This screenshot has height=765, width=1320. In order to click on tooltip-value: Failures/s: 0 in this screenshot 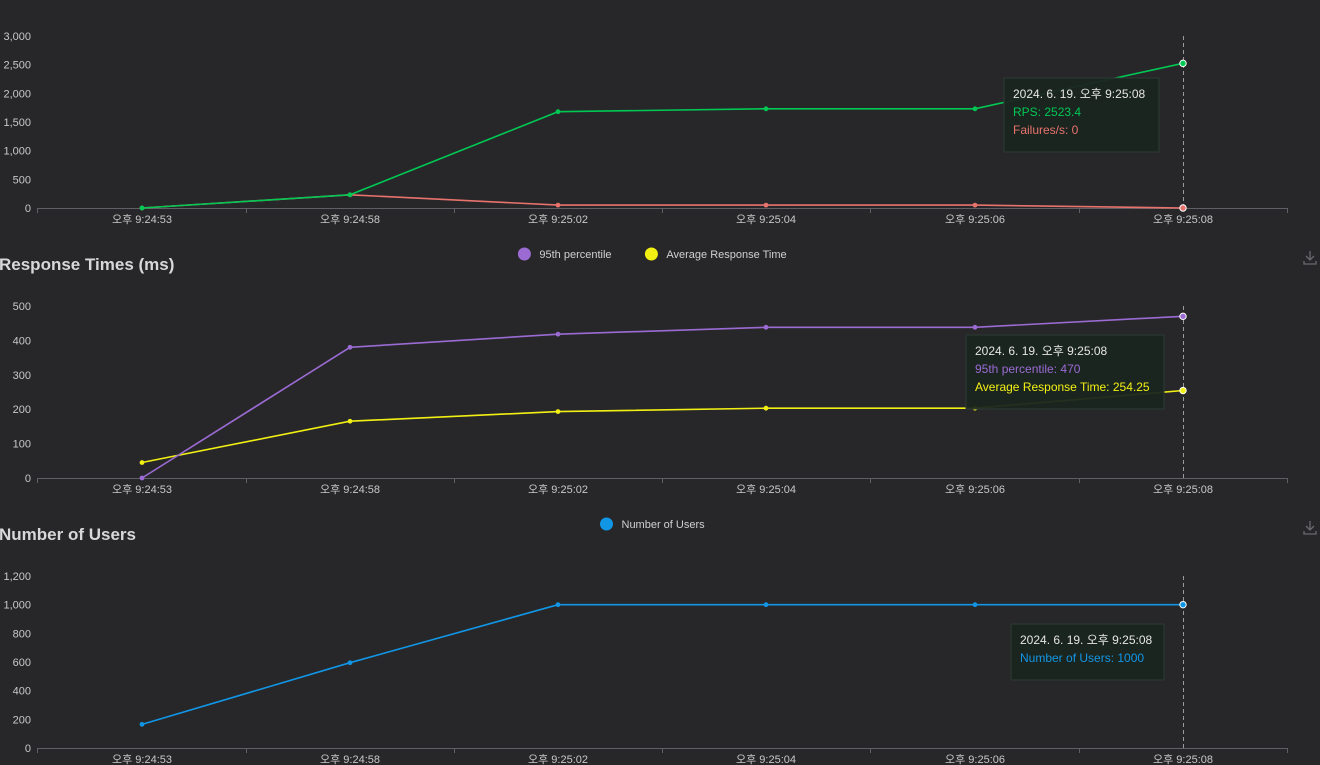, I will do `click(1046, 130)`.